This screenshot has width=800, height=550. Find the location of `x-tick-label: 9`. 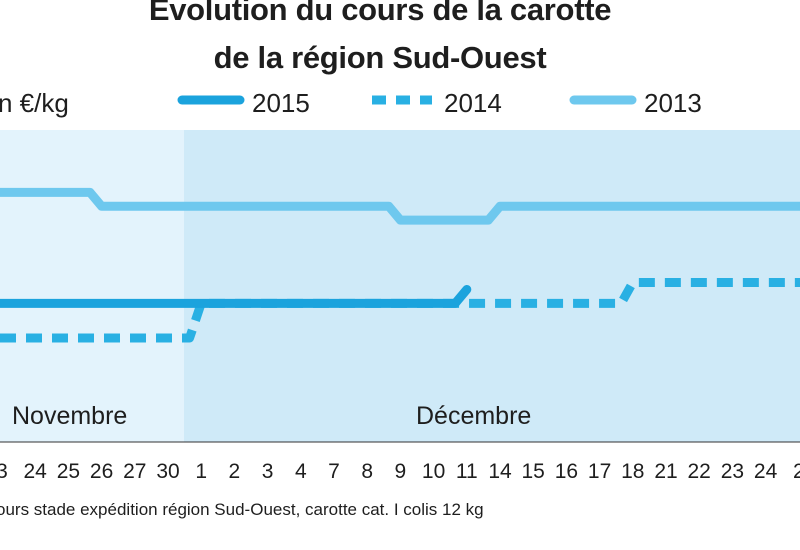

x-tick-label: 9 is located at coordinates (400, 471).